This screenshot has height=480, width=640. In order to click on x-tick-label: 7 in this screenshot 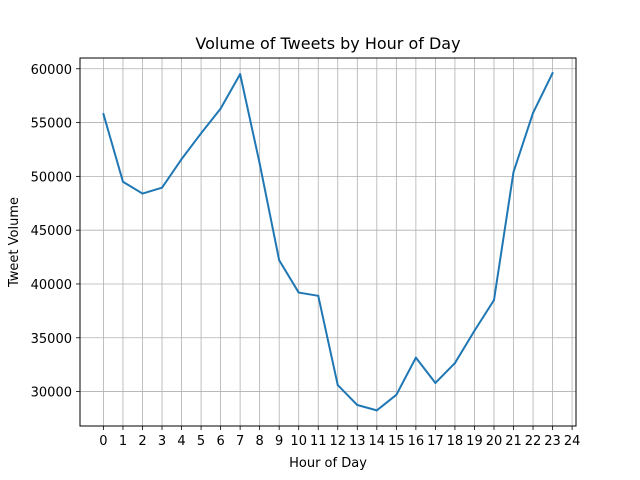, I will do `click(240, 441)`.